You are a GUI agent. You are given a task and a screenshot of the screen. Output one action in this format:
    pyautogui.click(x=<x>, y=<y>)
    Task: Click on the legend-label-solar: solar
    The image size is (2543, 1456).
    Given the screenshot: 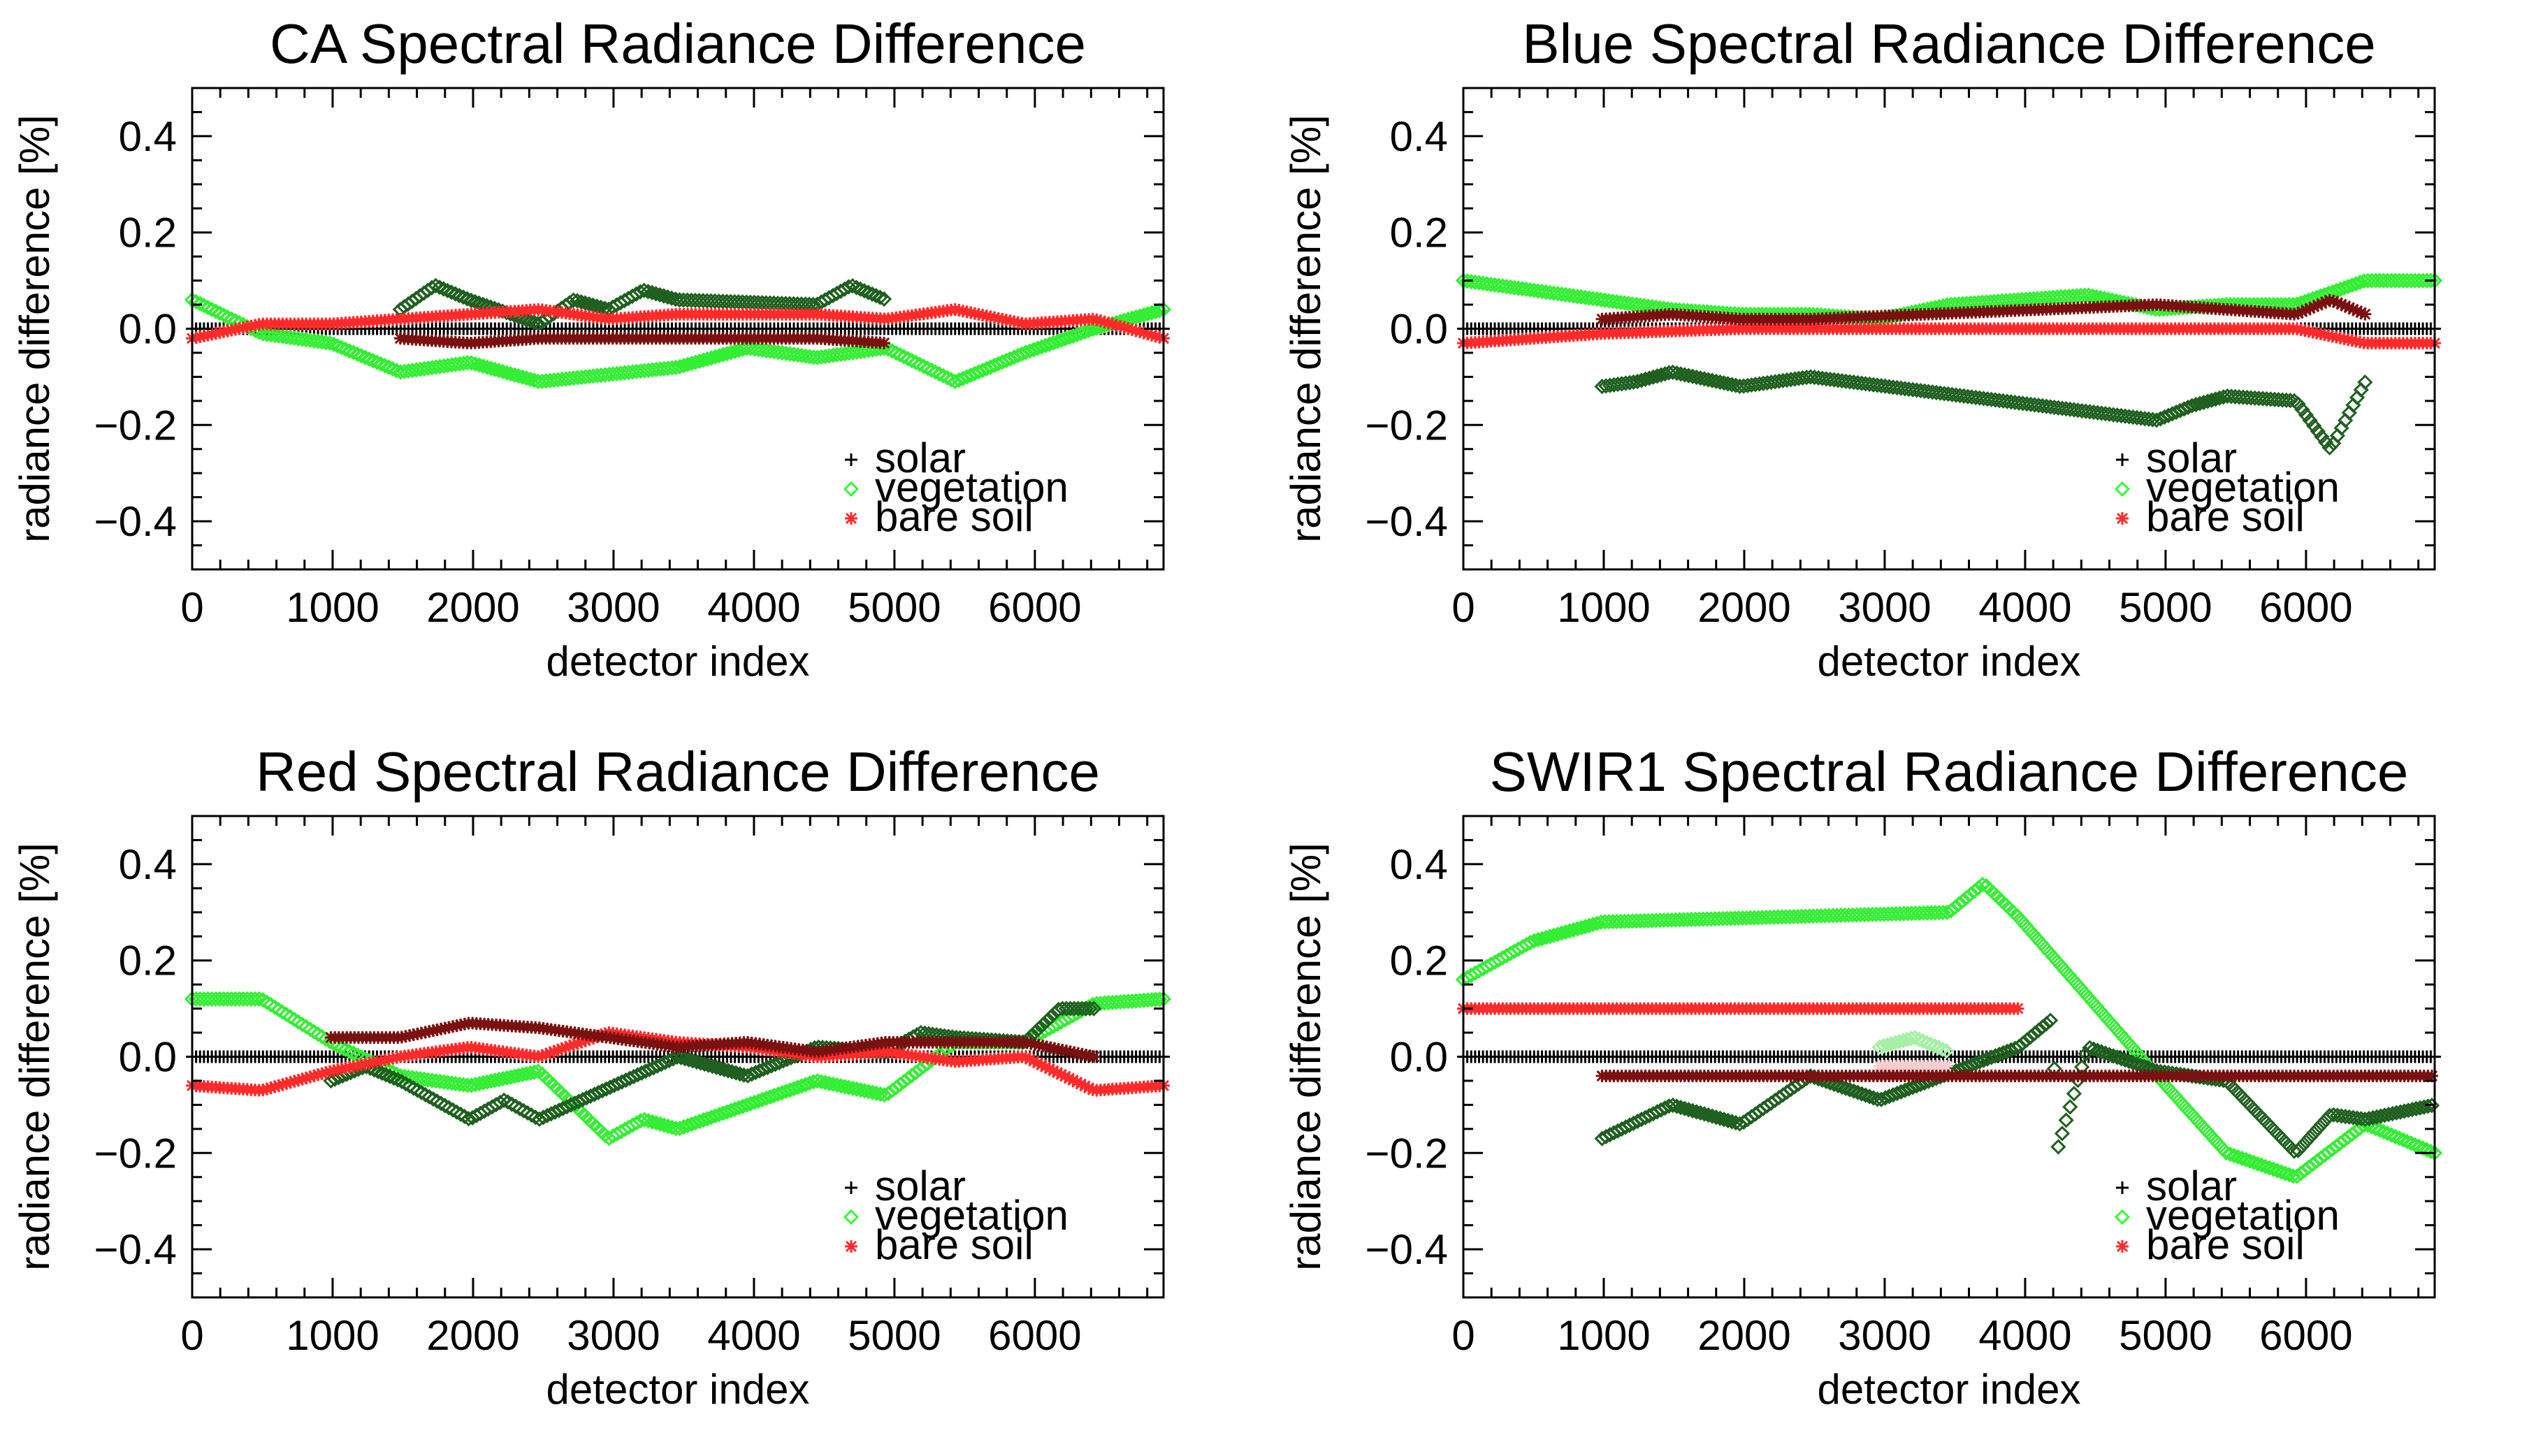 What is the action you would take?
    pyautogui.click(x=2191, y=1186)
    